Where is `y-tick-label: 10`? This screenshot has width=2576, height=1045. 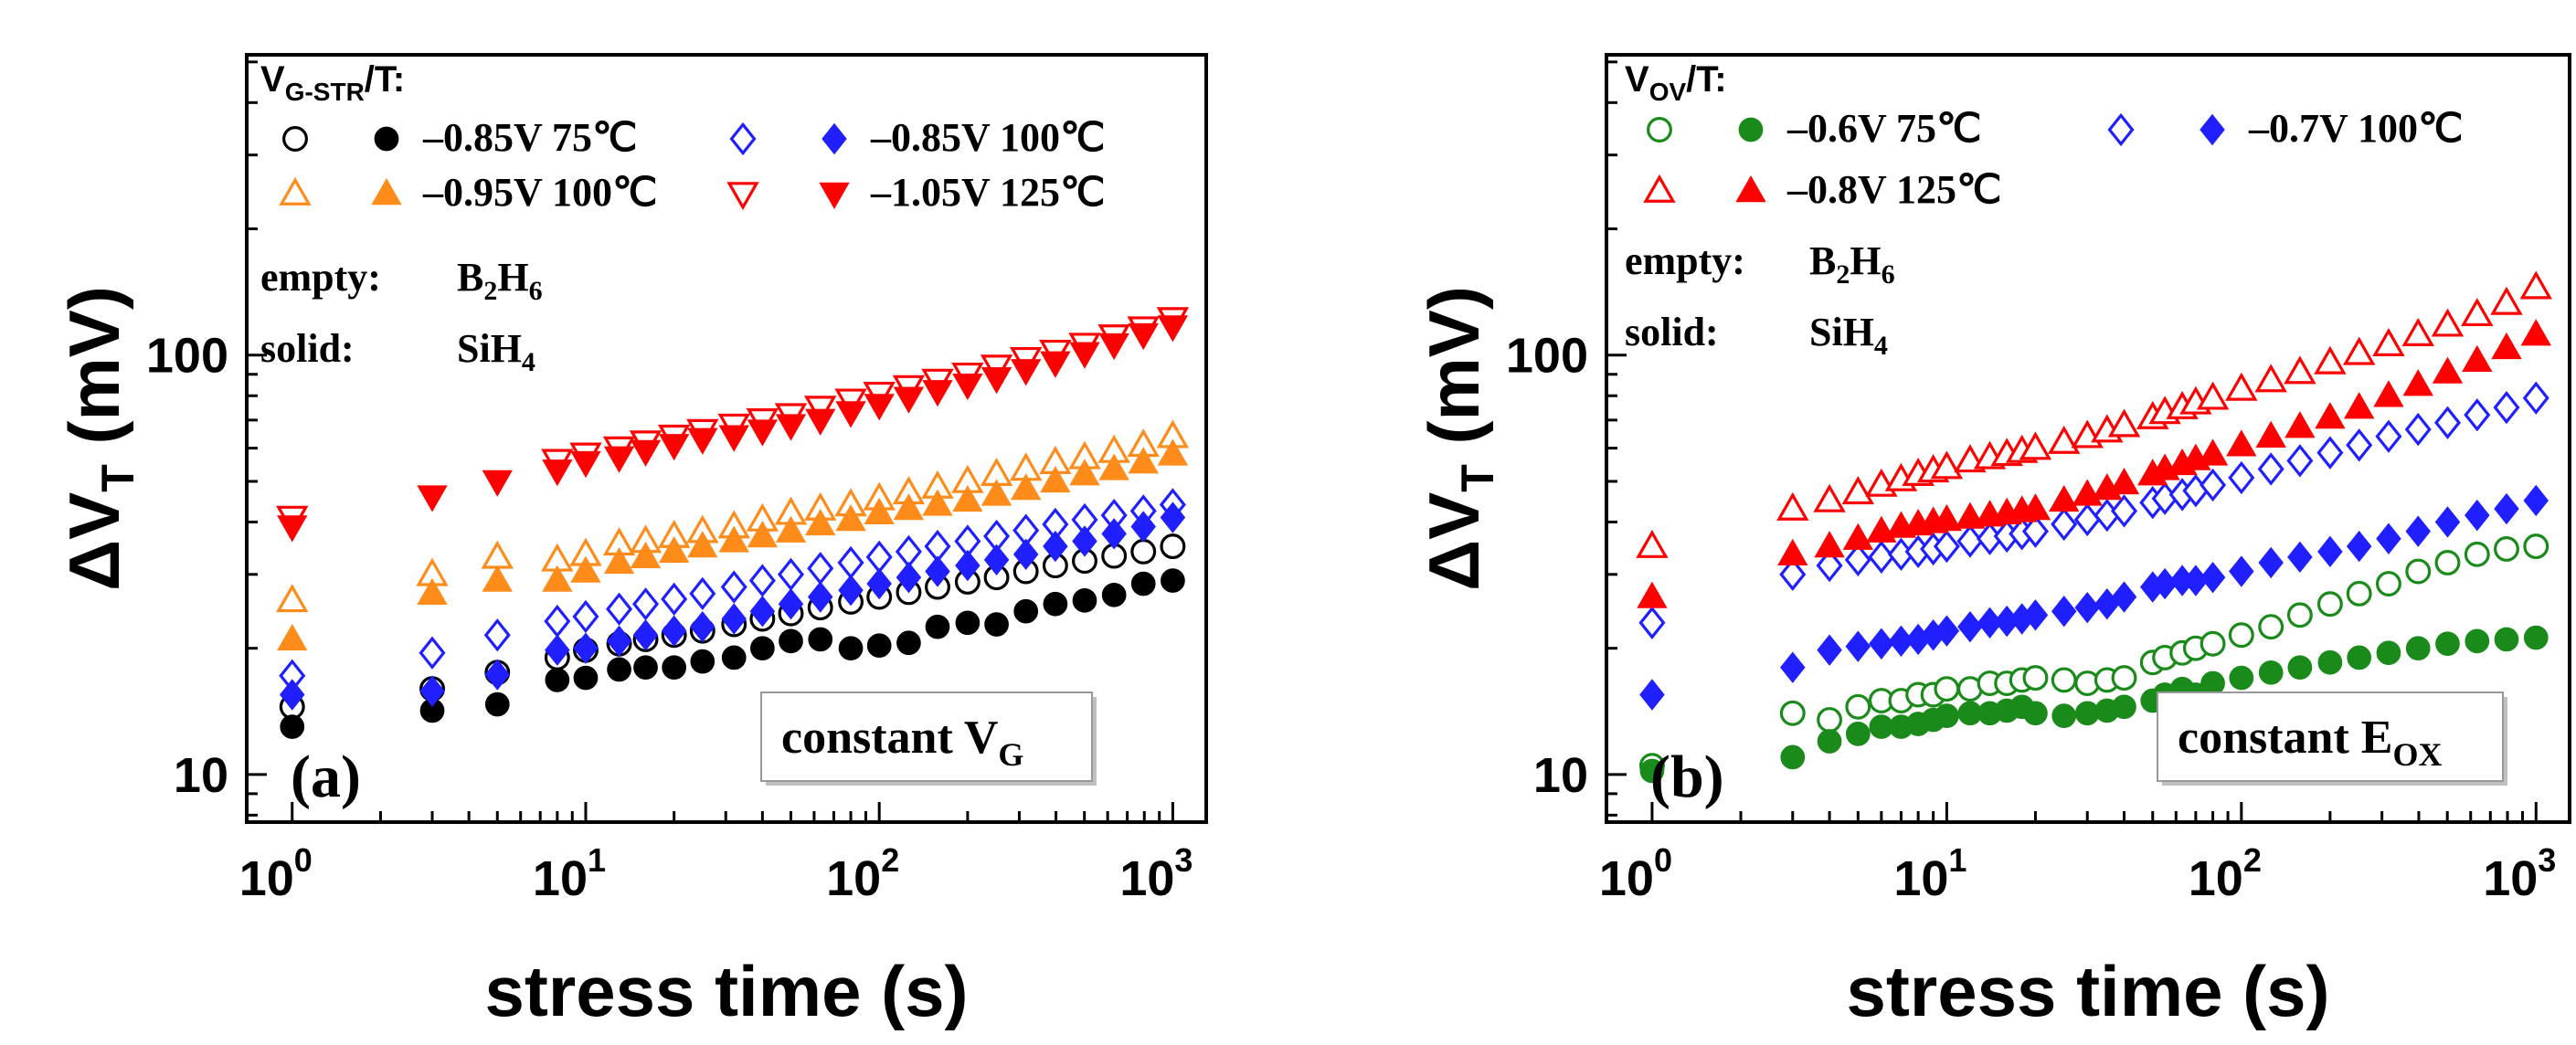
y-tick-label: 10 is located at coordinates (201, 775).